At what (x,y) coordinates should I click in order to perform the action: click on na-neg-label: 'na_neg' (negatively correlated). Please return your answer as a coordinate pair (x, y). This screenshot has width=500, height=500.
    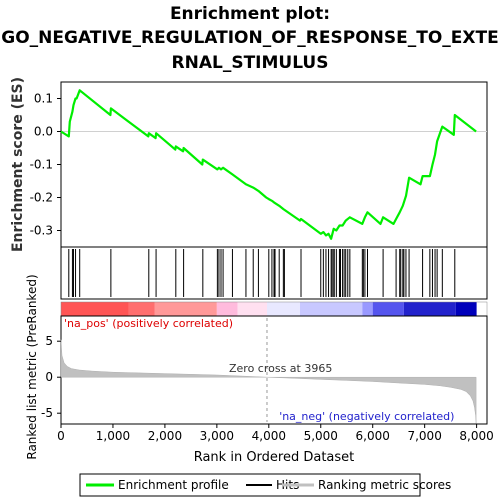
    Looking at the image, I should click on (366, 416).